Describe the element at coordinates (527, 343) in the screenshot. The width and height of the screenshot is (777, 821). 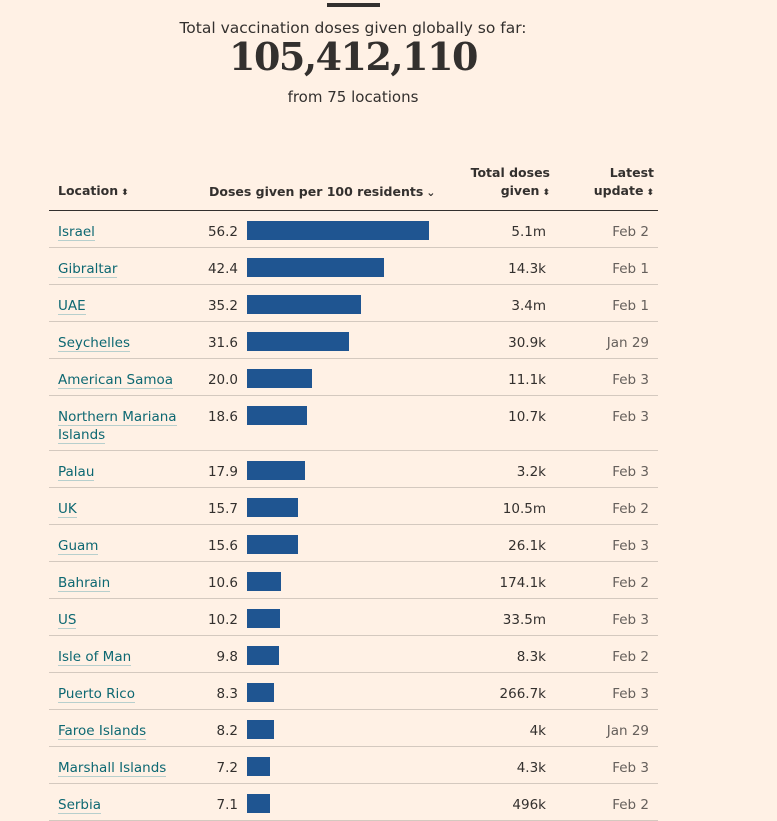
I see `total-doses-value: 30.9k` at that location.